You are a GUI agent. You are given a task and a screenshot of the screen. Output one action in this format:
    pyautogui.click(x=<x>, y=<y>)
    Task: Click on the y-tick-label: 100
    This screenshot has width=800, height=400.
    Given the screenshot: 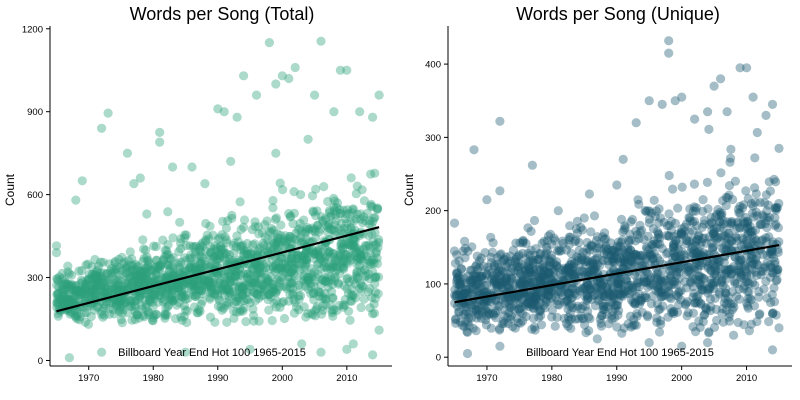 What is the action you would take?
    pyautogui.click(x=433, y=284)
    